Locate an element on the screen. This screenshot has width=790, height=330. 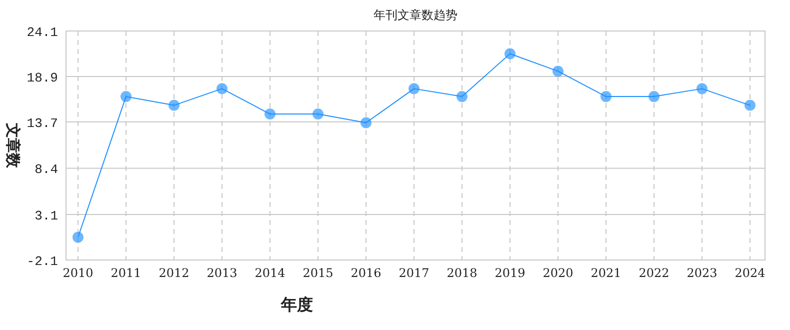
x-tick-label: 2021 is located at coordinates (606, 273).